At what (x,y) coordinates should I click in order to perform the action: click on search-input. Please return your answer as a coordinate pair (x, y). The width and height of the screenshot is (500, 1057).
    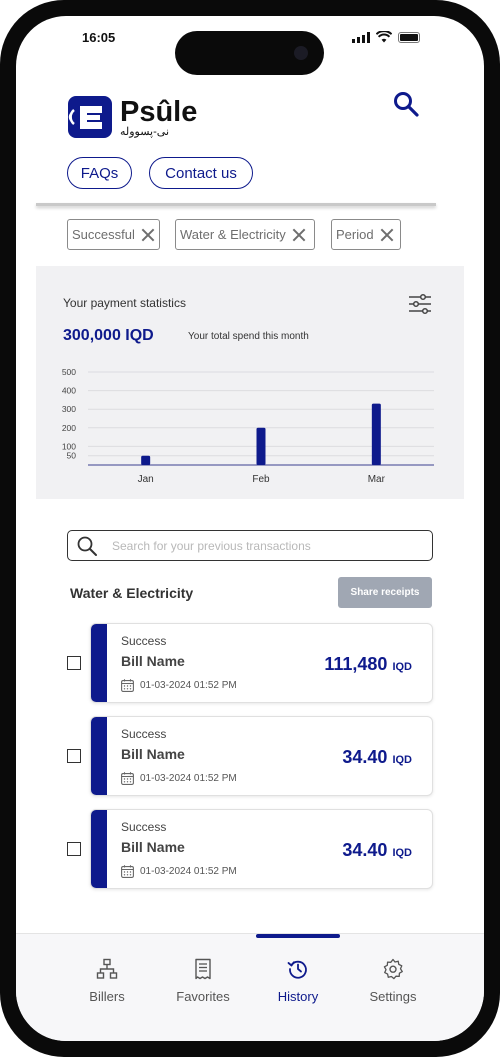
    Looking at the image, I should click on (267, 546).